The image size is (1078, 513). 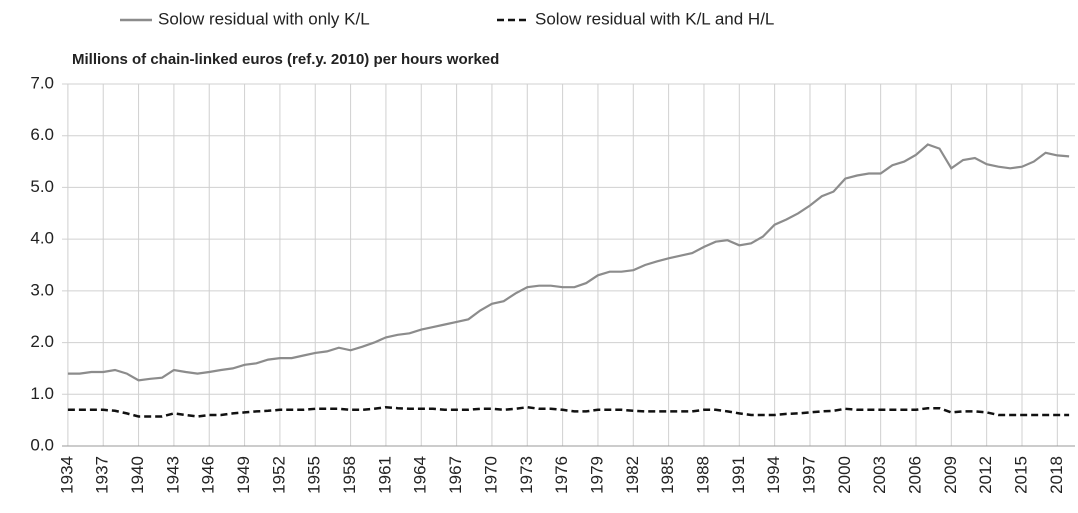 What do you see at coordinates (66, 475) in the screenshot?
I see `x-tick-label: 1934` at bounding box center [66, 475].